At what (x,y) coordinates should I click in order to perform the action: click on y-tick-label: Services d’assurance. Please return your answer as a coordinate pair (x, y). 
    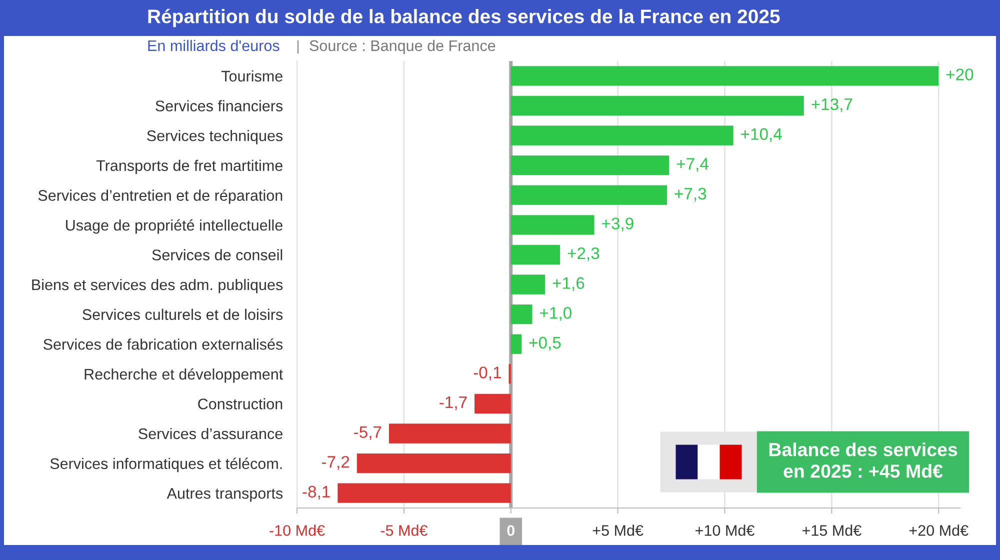
    Looking at the image, I should click on (210, 434).